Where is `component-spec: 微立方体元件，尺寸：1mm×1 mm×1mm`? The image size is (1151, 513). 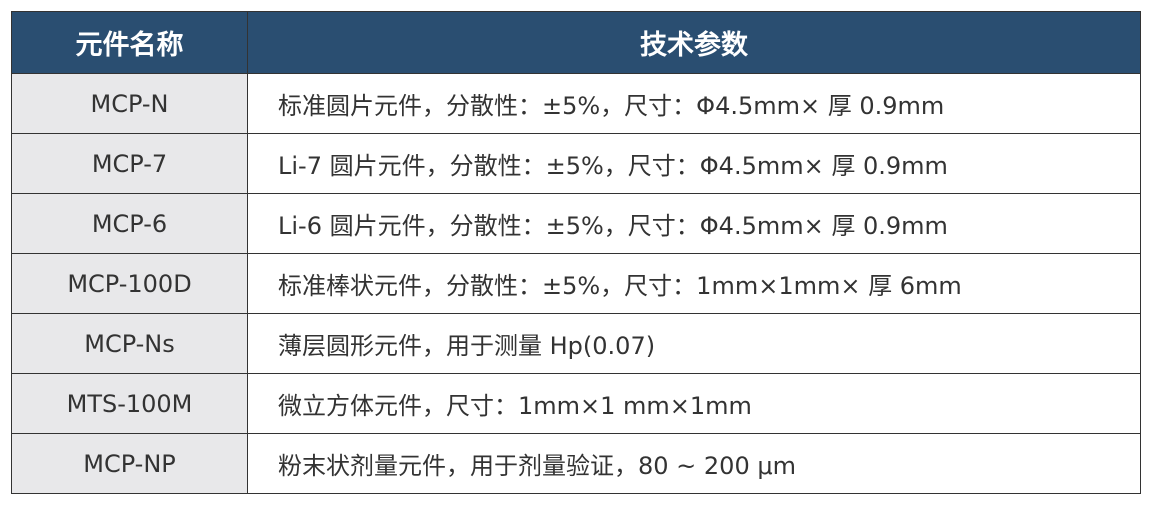
component-spec: 微立方体元件，尺寸：1mm×1 mm×1mm is located at coordinates (694, 403).